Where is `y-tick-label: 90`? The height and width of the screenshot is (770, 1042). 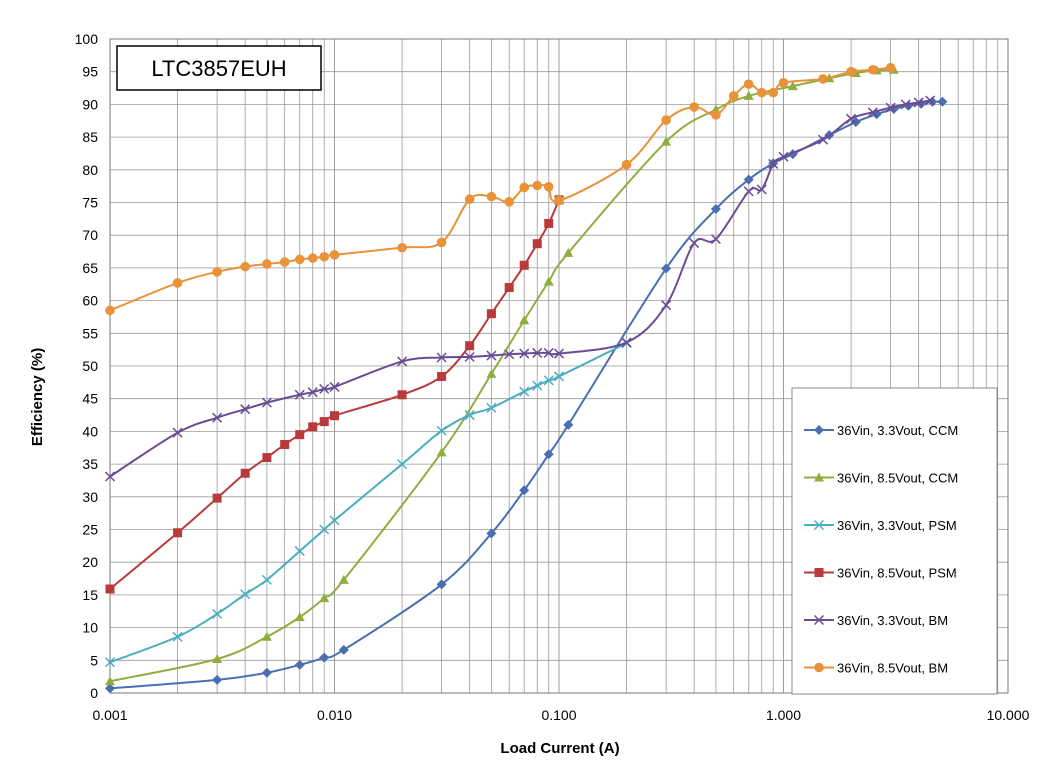
y-tick-label: 90 is located at coordinates (90, 104).